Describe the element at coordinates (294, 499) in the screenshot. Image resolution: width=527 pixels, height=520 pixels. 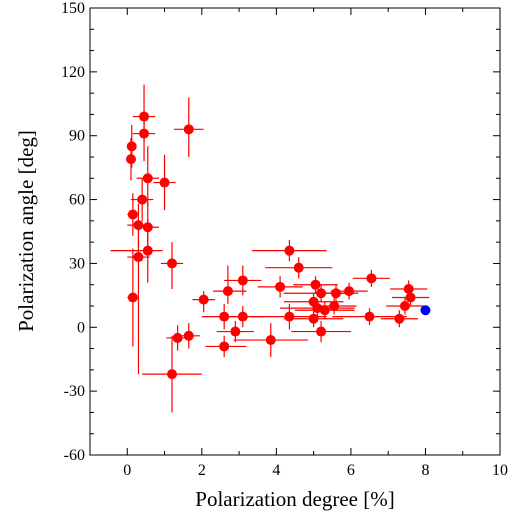
I see `x-axis-title: Polarization degree [%]` at that location.